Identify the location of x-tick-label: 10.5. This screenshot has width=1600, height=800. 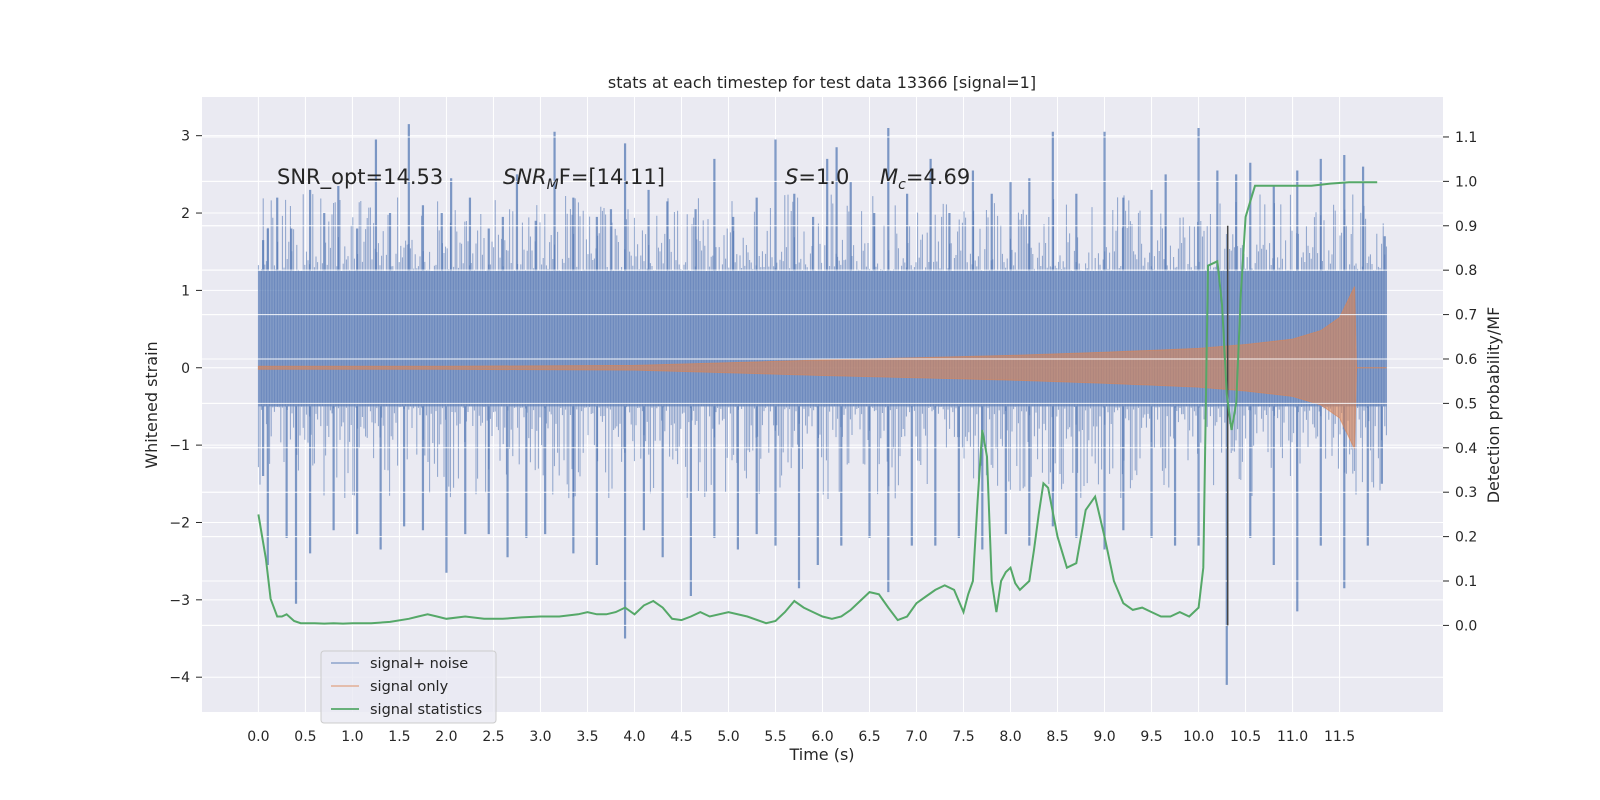
(1245, 737).